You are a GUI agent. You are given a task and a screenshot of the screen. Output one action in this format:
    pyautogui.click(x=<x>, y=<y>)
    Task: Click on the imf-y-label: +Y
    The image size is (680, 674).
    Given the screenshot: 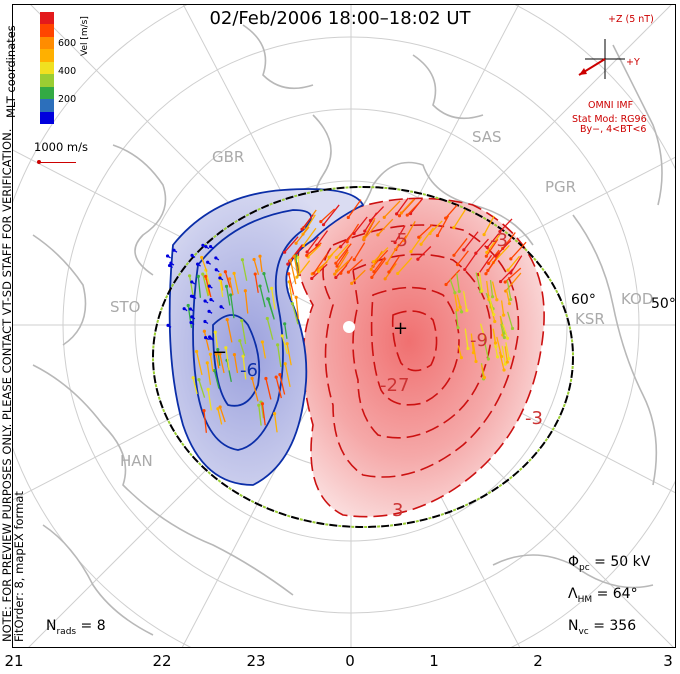 What is the action you would take?
    pyautogui.click(x=633, y=62)
    